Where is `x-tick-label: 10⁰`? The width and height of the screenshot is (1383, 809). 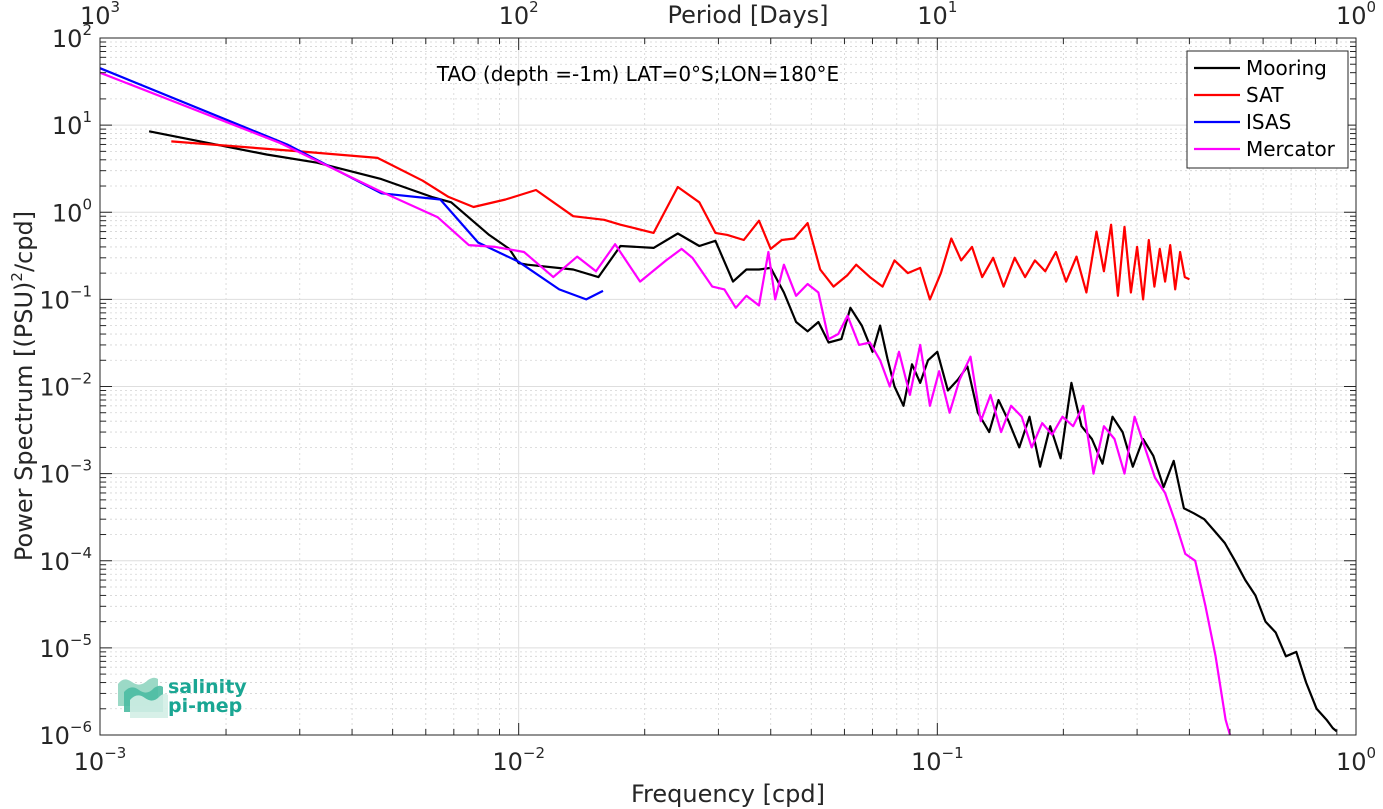
x-tick-label: 10⁰ is located at coordinates (1356, 760).